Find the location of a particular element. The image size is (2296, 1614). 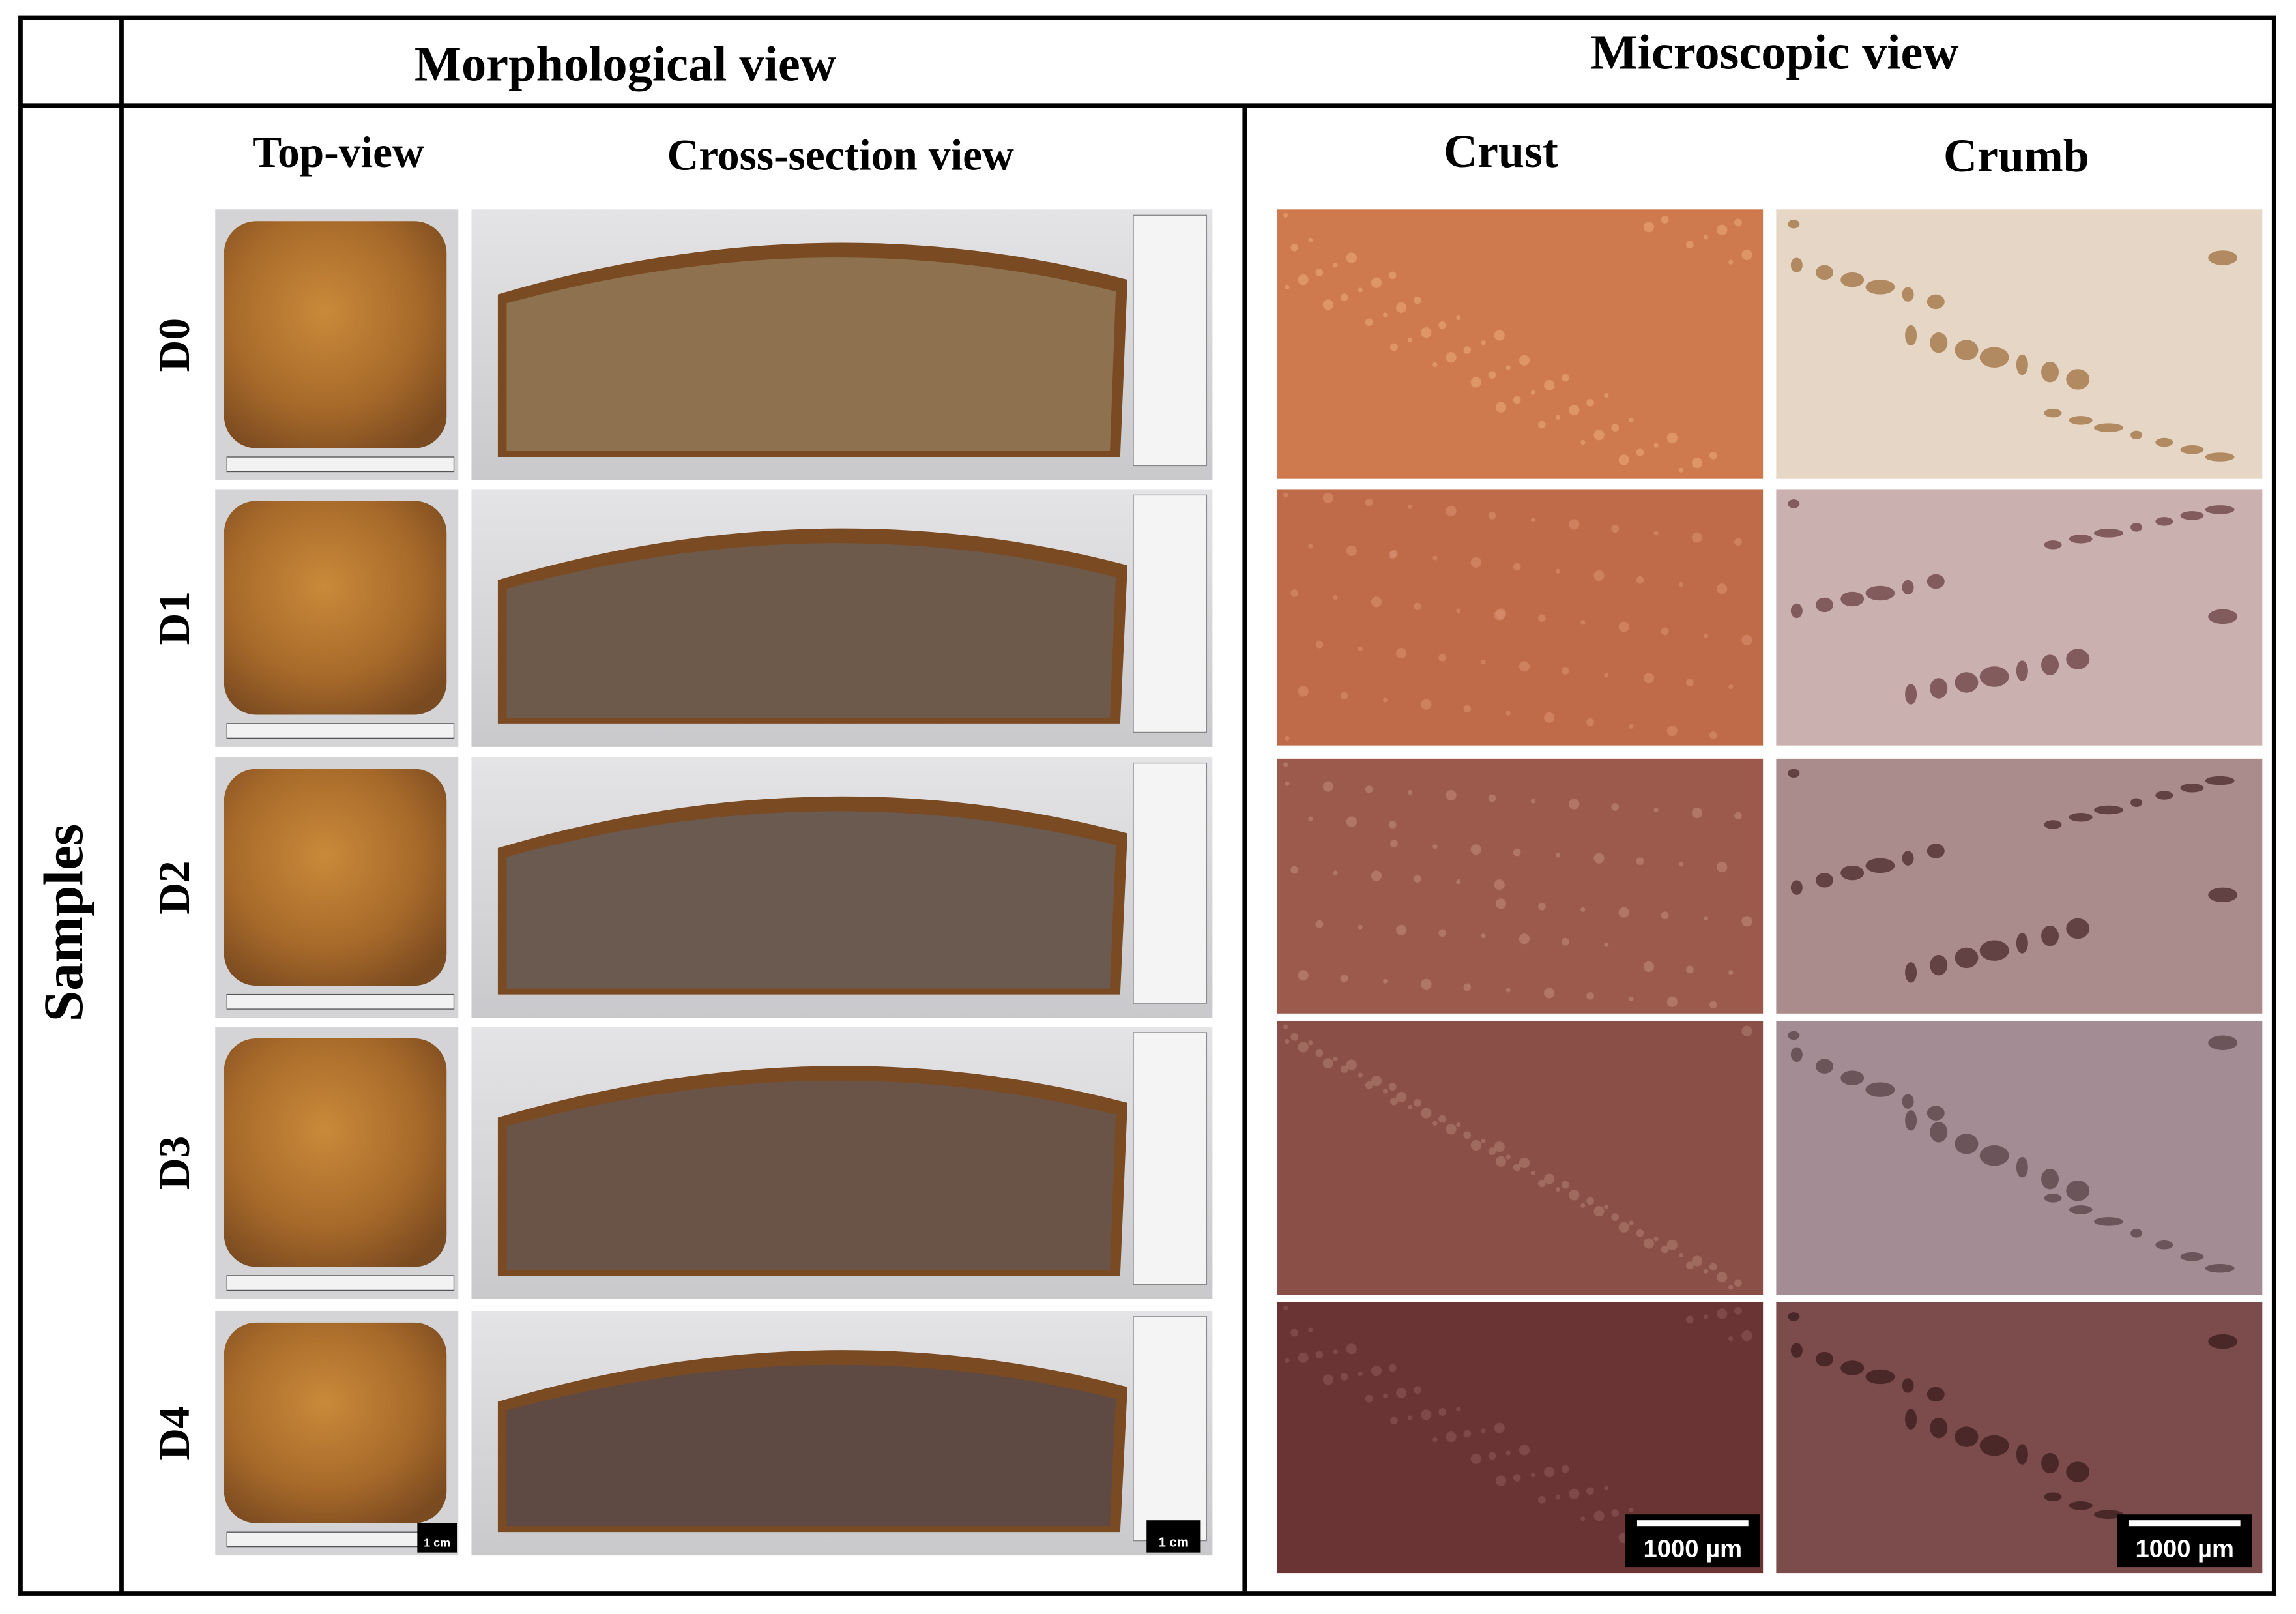

crumb-photo is located at coordinates (2019, 886).